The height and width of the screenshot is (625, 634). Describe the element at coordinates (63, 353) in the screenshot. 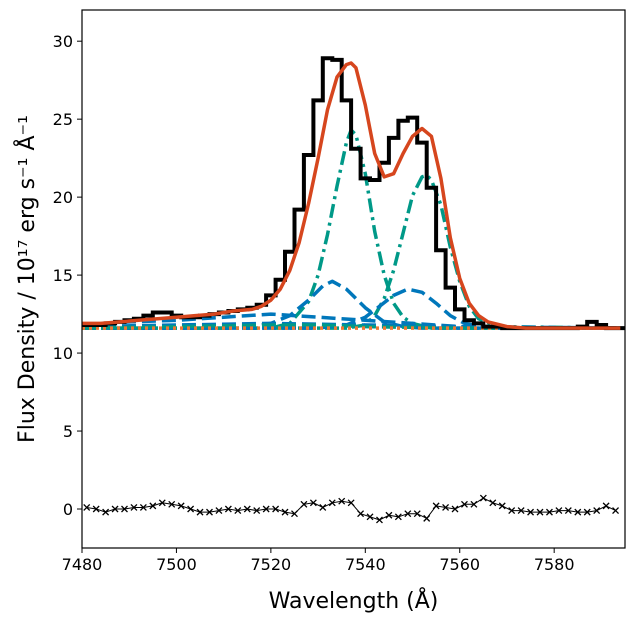

I see `y-tick-label: 10` at that location.